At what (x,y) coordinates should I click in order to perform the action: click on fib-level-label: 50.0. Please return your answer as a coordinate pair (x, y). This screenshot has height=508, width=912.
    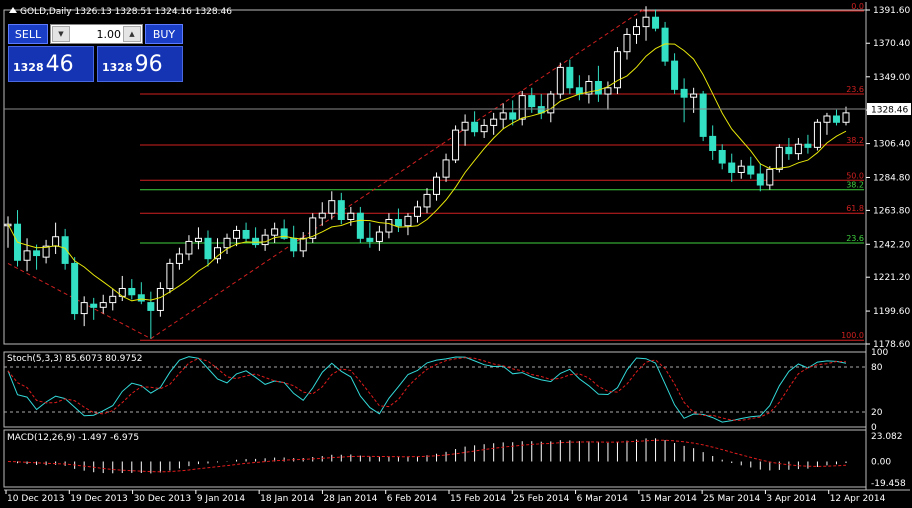
    Looking at the image, I should click on (855, 175).